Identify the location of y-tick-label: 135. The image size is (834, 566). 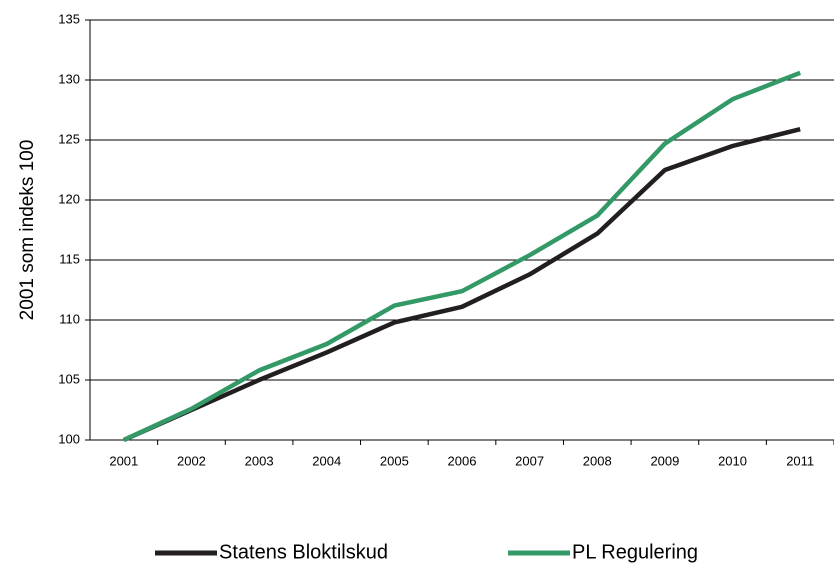
(69, 18).